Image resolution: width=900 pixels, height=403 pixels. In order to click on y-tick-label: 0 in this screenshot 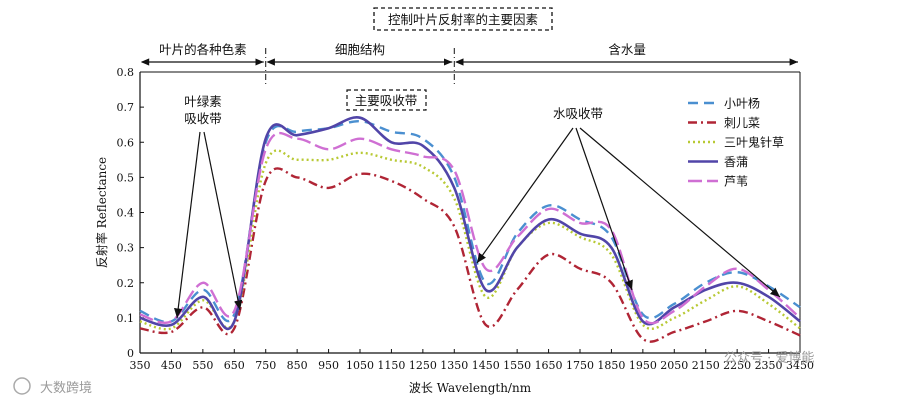, I will do `click(130, 353)`.